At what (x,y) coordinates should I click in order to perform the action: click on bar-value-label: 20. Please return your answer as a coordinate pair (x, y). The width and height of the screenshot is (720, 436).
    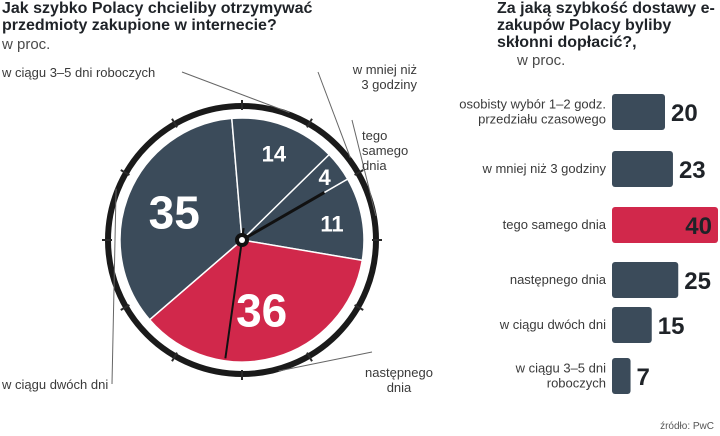
    Looking at the image, I should click on (684, 113).